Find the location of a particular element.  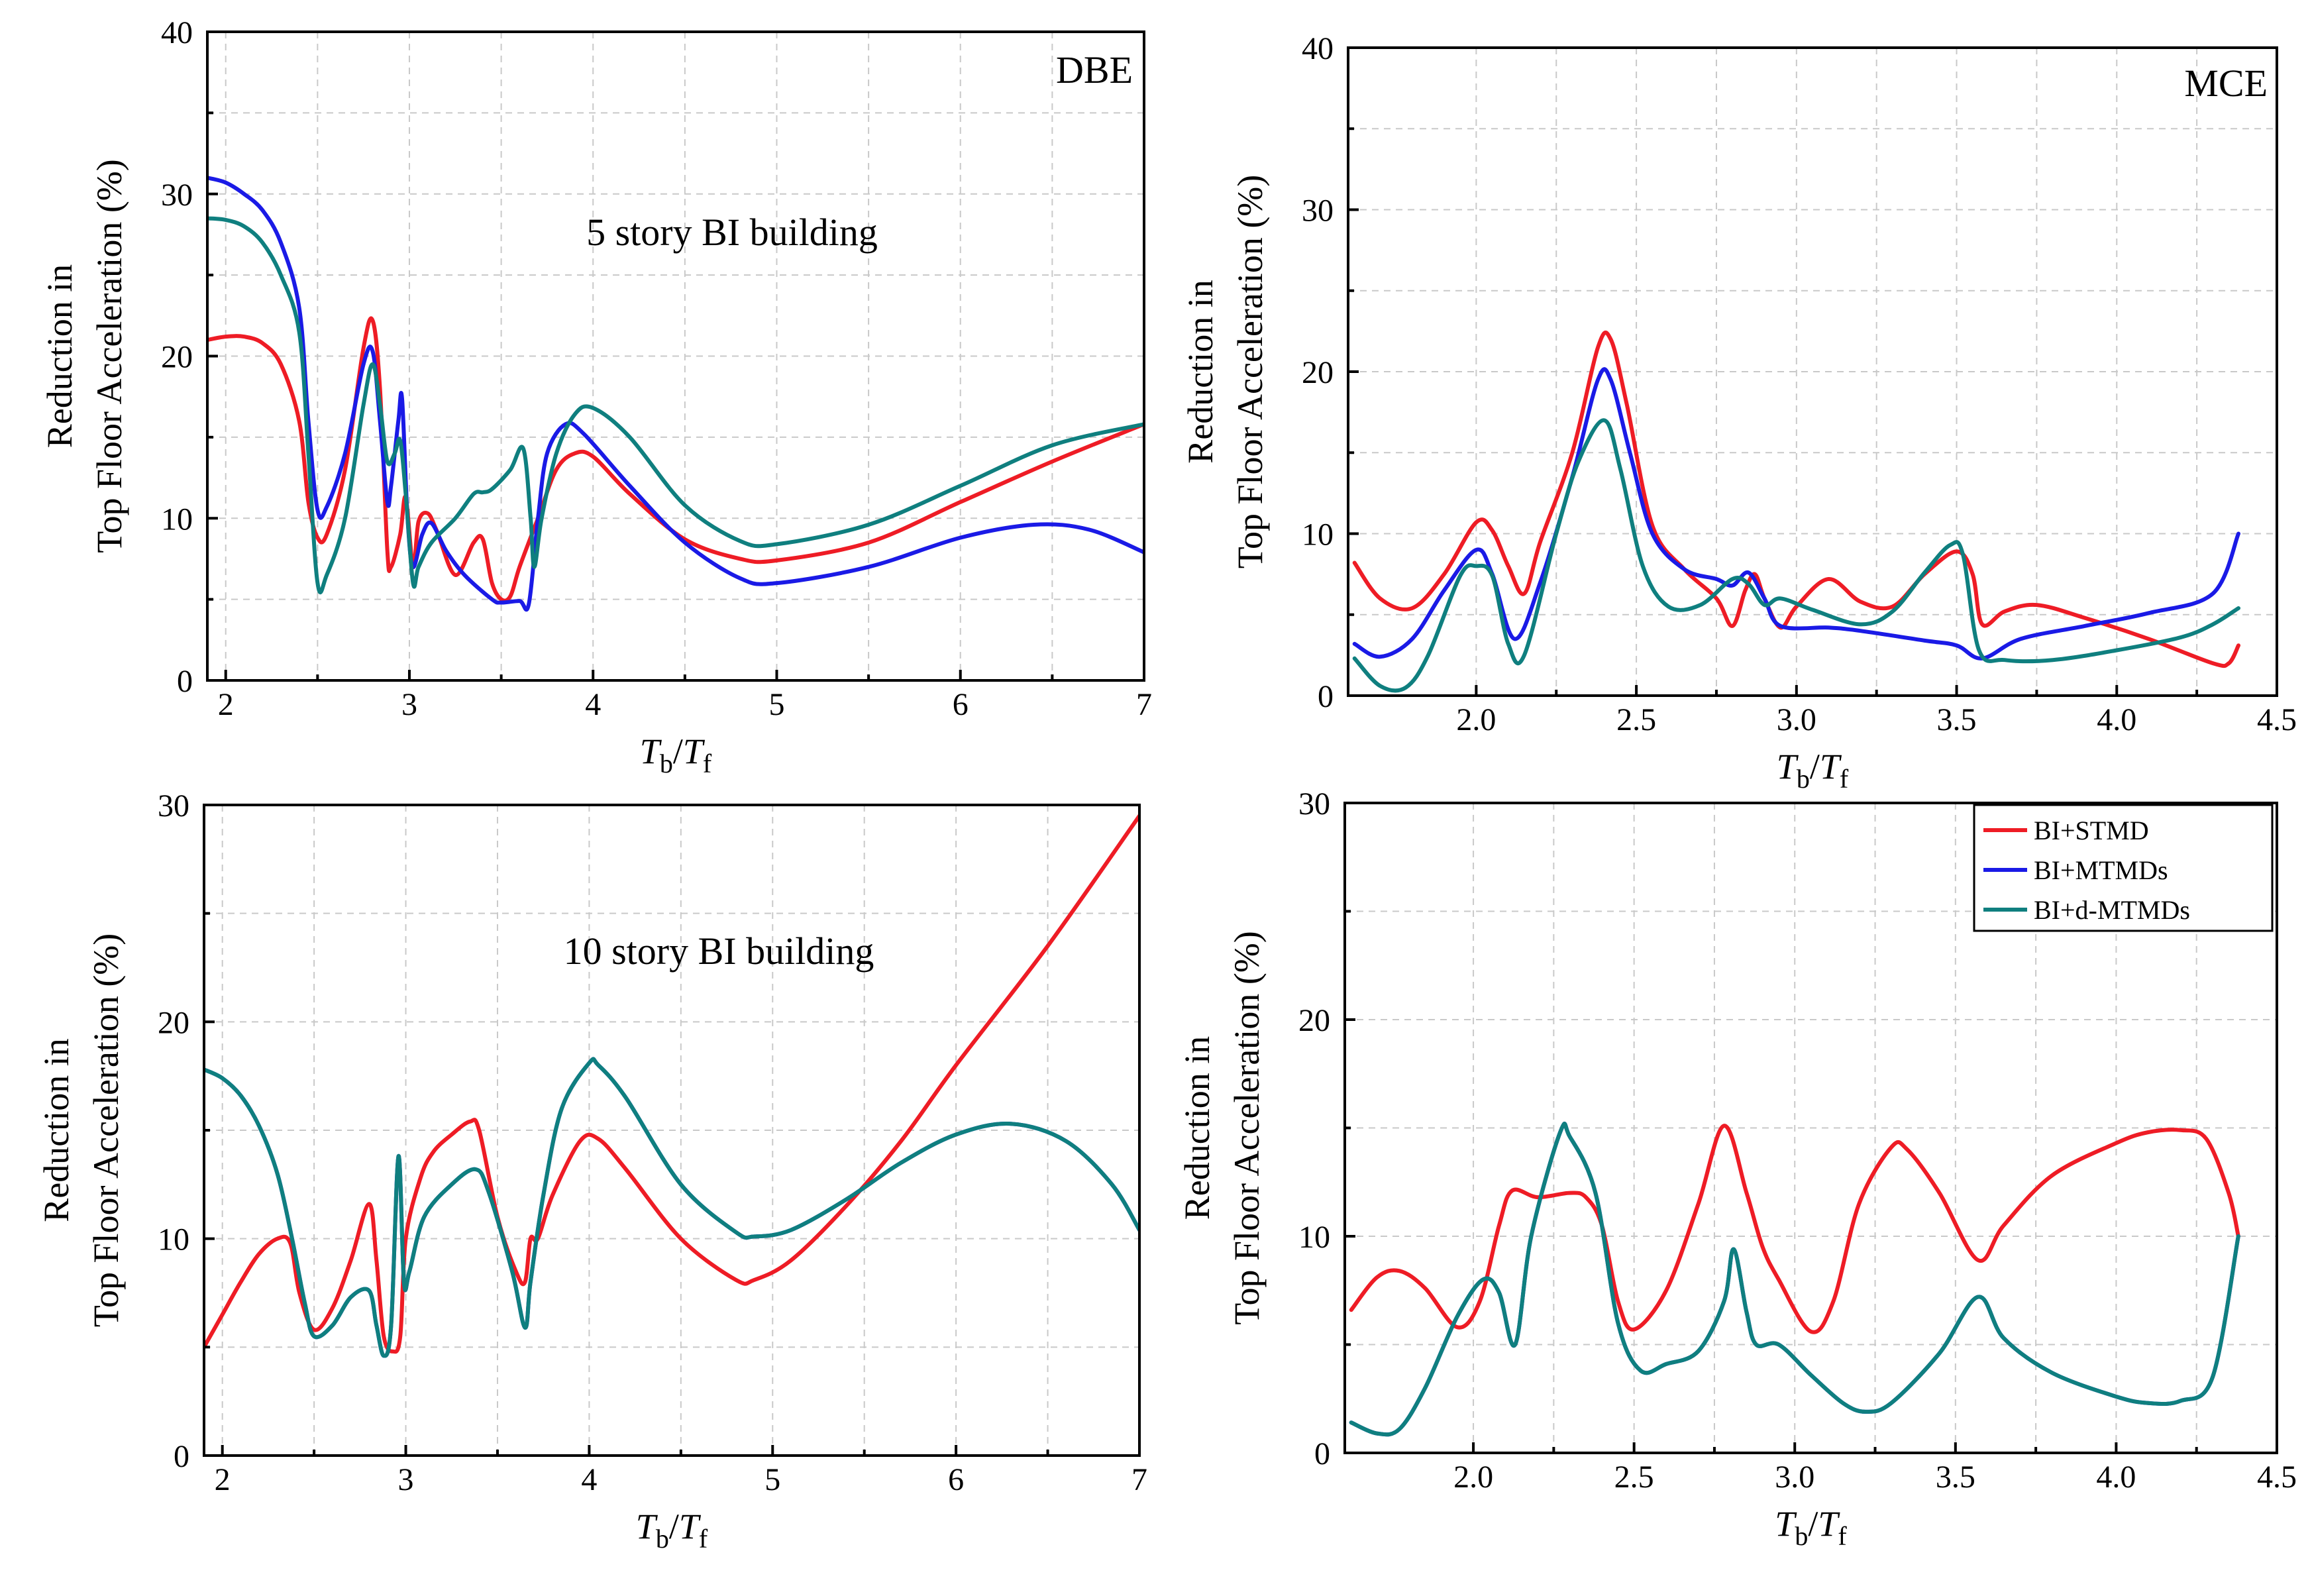

legend-label: BI+STMD is located at coordinates (2091, 830).